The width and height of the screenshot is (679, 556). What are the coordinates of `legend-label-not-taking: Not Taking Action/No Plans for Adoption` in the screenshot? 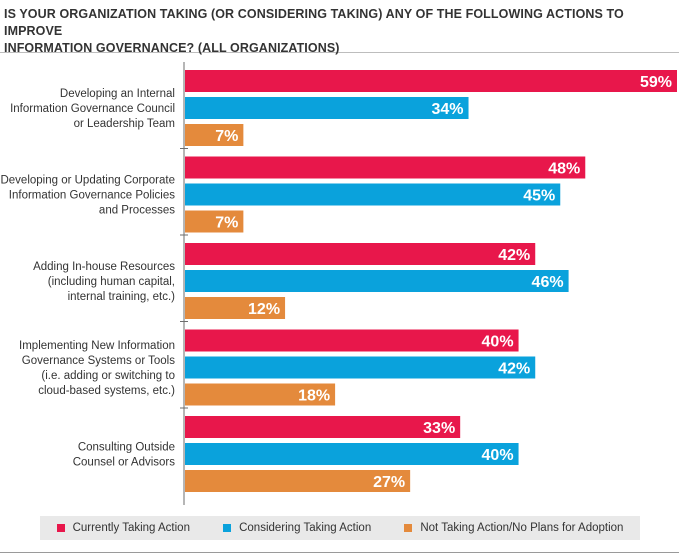 It's located at (522, 528).